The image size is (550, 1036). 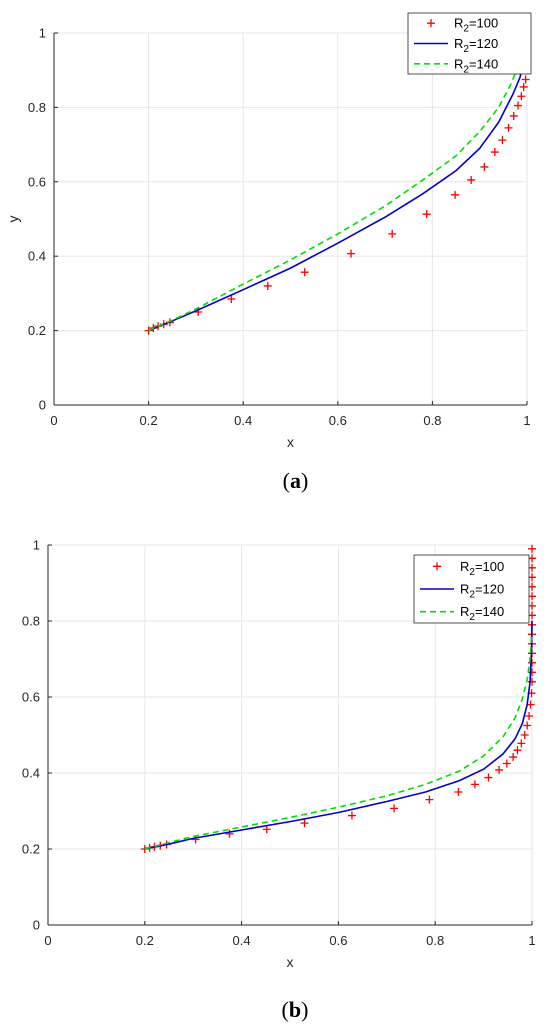 What do you see at coordinates (13, 219) in the screenshot?
I see `y-axis-label: y` at bounding box center [13, 219].